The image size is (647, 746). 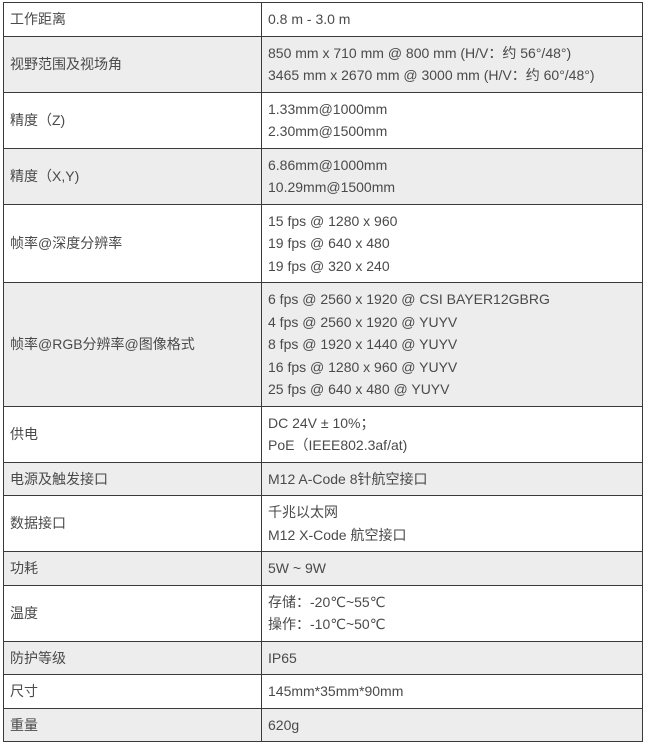 What do you see at coordinates (132, 657) in the screenshot?
I see `spec-label: 防护等级` at bounding box center [132, 657].